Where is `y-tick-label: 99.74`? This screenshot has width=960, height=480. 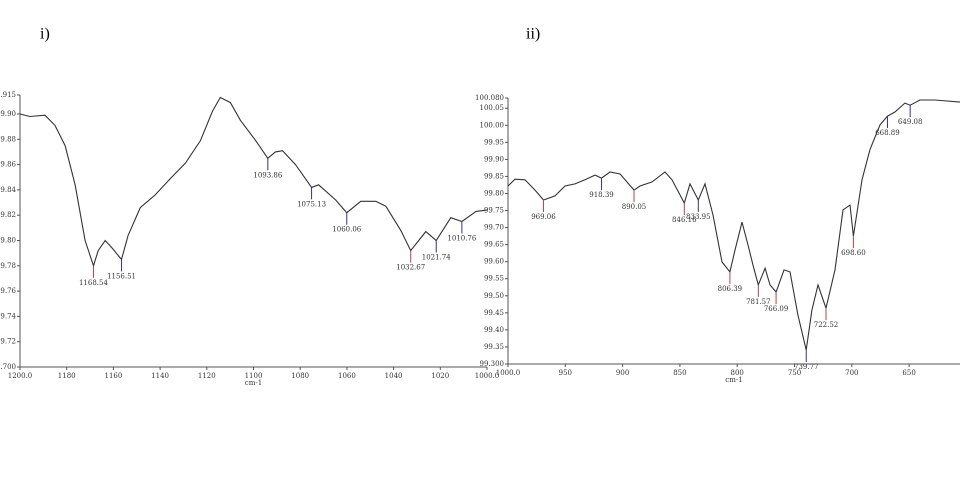
y-tick-label: 99.74 is located at coordinates (8, 316).